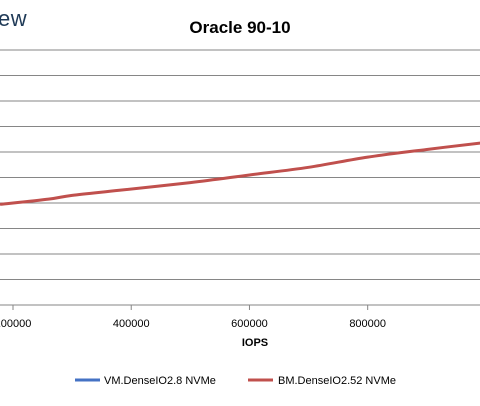  Describe the element at coordinates (193, 317) in the screenshot. I see `x-tick-labels: 200000 400000 600000 800000` at that location.